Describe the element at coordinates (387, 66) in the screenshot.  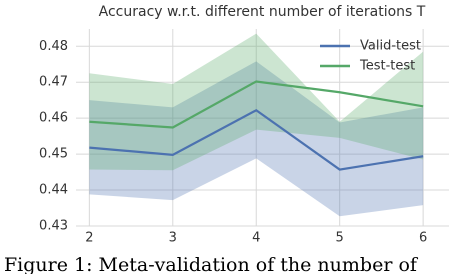
I see `legend-label: Test-test` at that location.